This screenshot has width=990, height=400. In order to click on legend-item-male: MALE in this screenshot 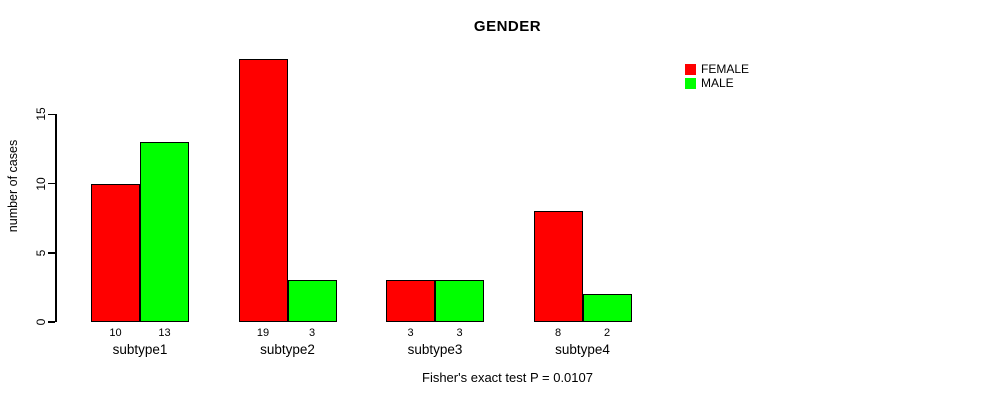, I will do `click(717, 83)`.